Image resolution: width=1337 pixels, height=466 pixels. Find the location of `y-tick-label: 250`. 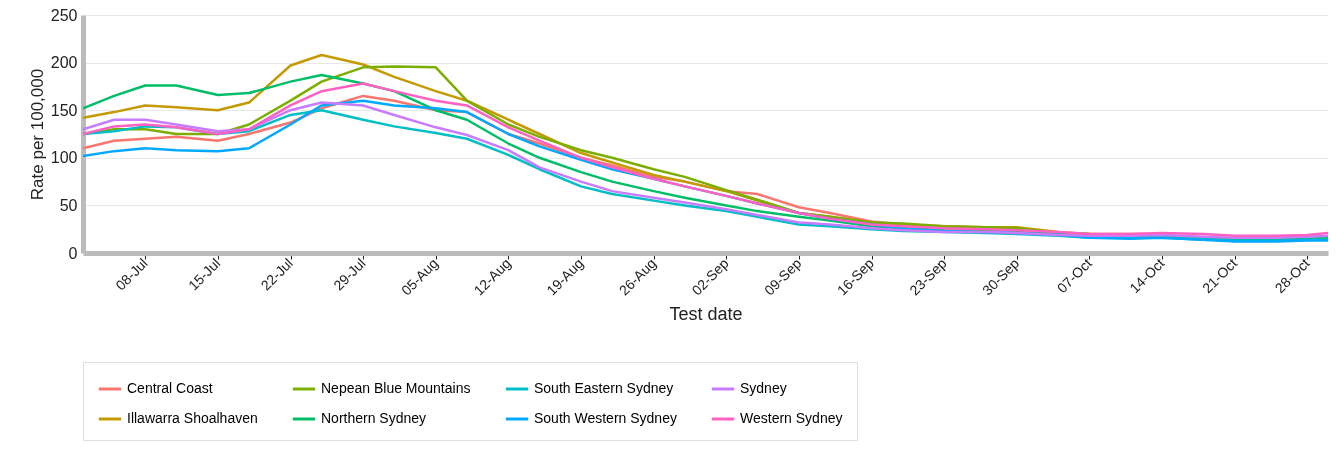

y-tick-label: 250 is located at coordinates (64, 15).